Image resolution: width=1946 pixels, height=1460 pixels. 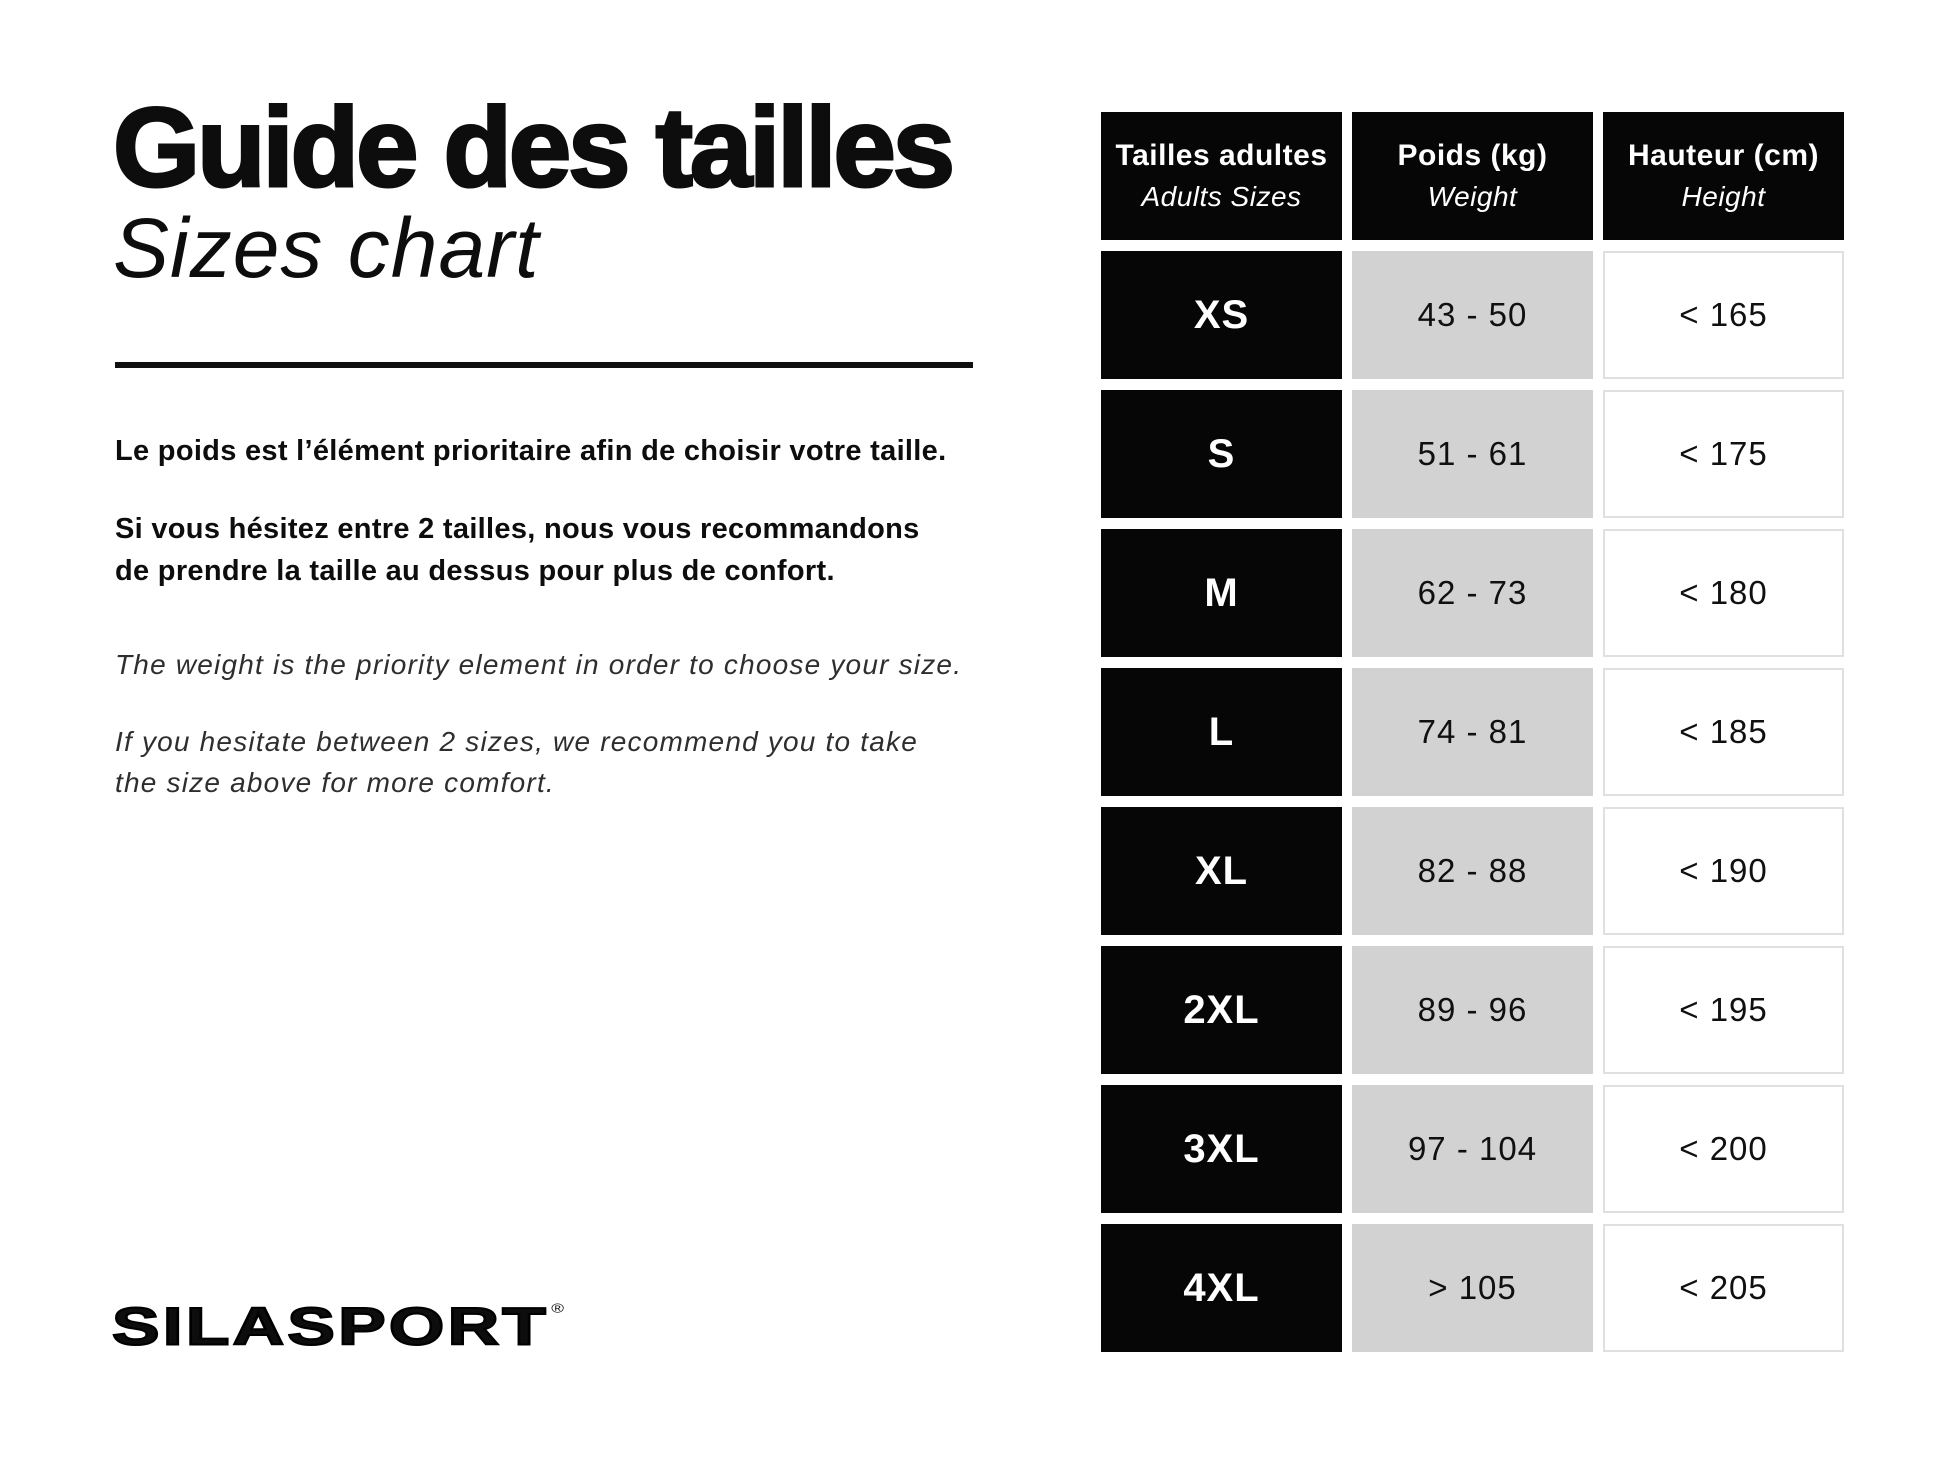 I want to click on page-title-french: Guide des tailles, so click(x=533, y=147).